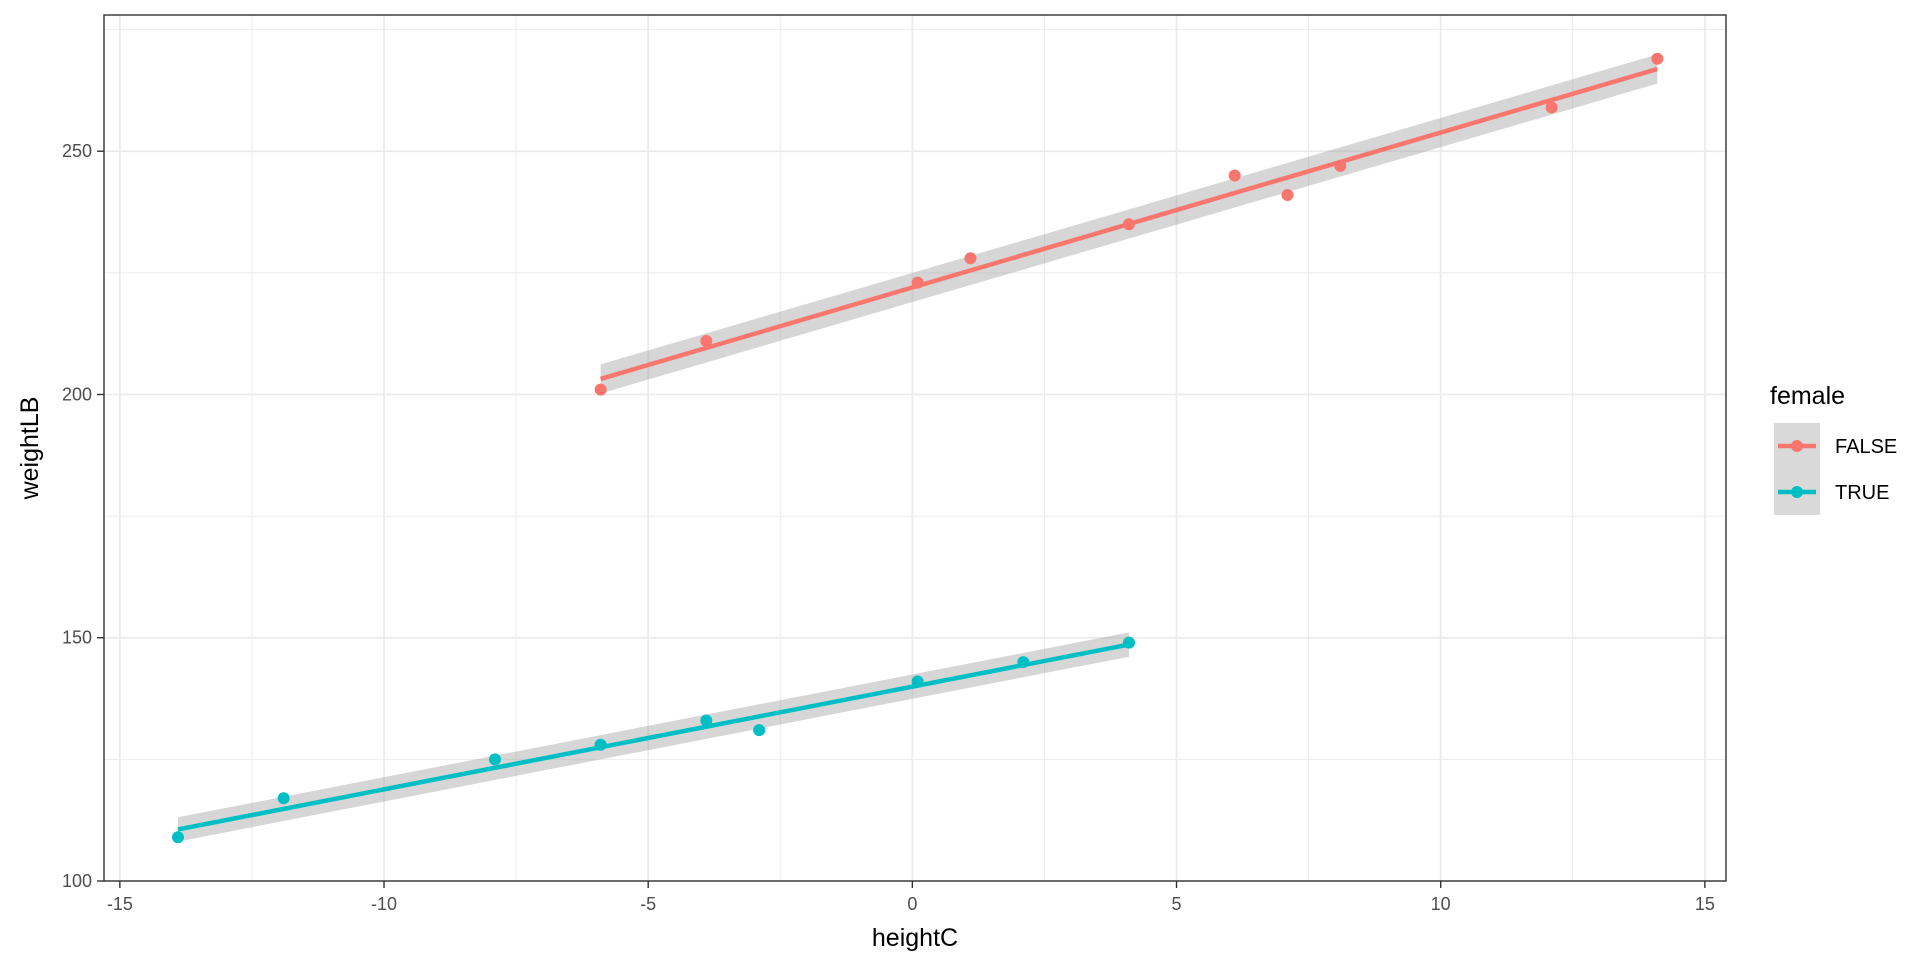  I want to click on legend-label: TRUE, so click(1862, 493).